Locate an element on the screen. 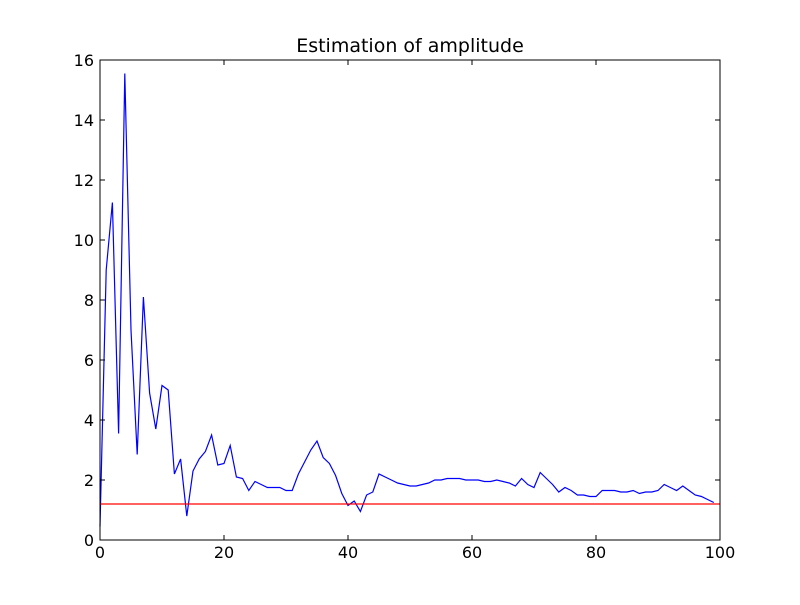 Image resolution: width=800 pixels, height=605 pixels. x-tick-label: 100 is located at coordinates (720, 552).